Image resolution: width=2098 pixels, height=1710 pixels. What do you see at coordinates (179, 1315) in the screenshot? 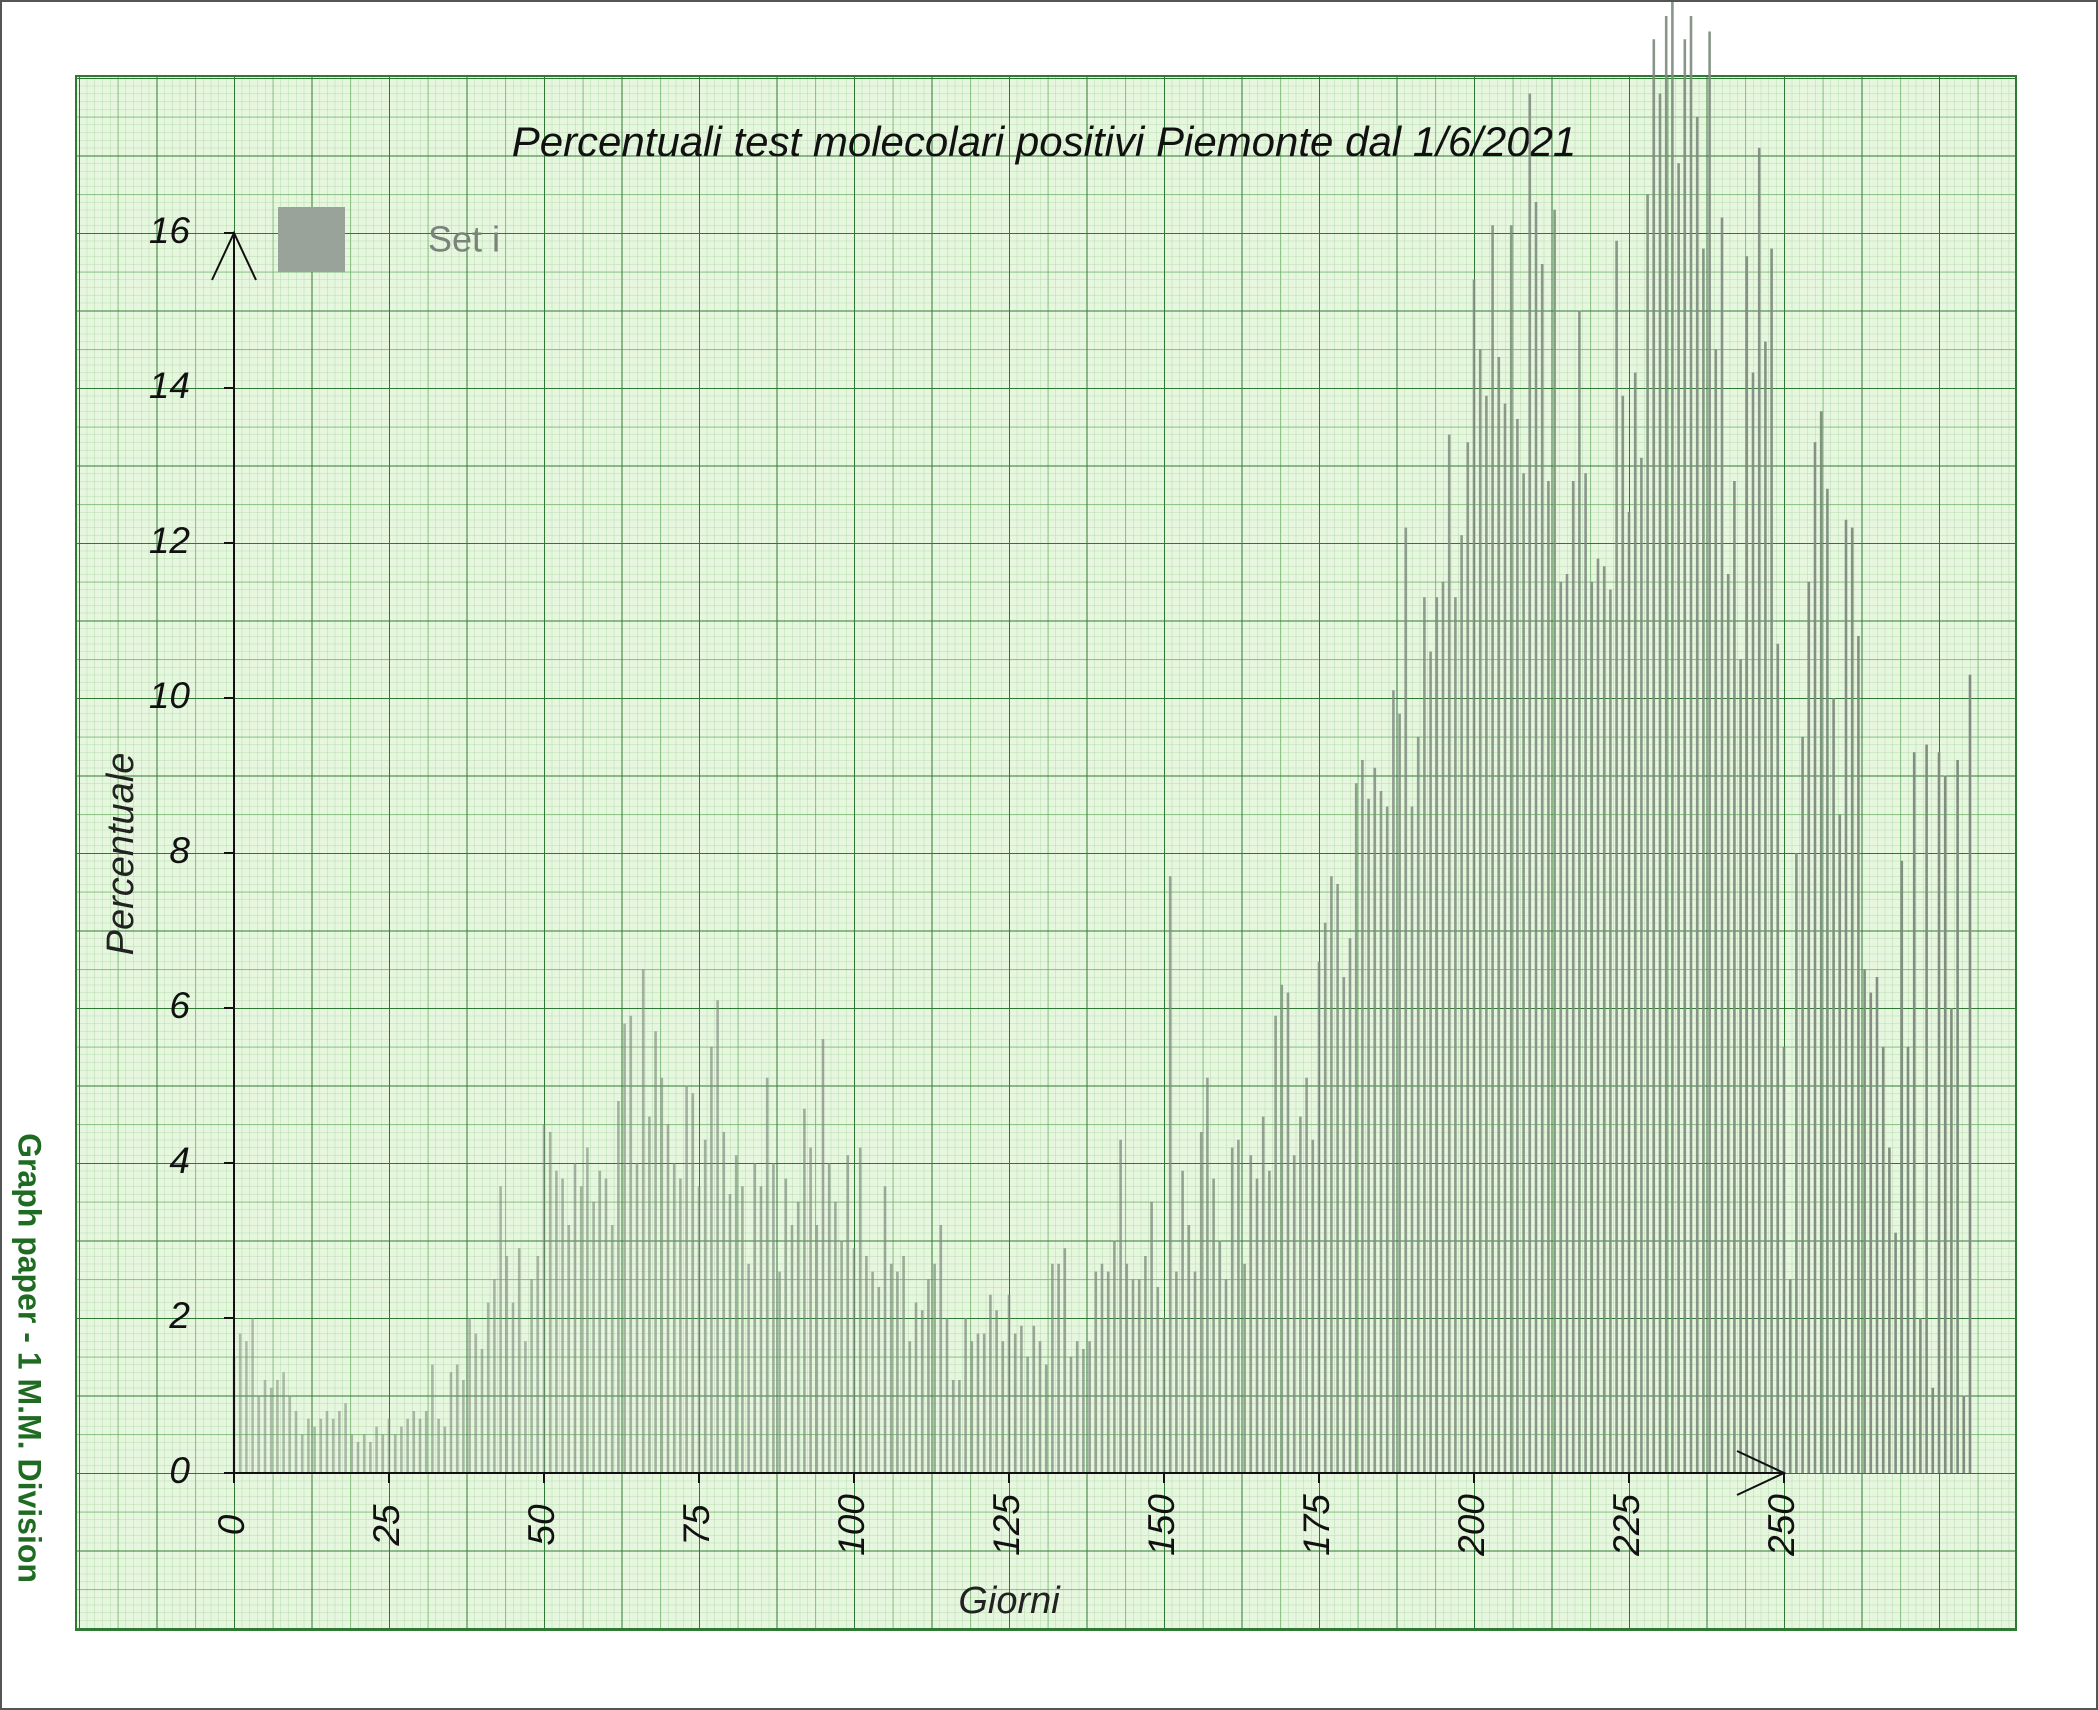
I see `y-tick-label: 2` at bounding box center [179, 1315].